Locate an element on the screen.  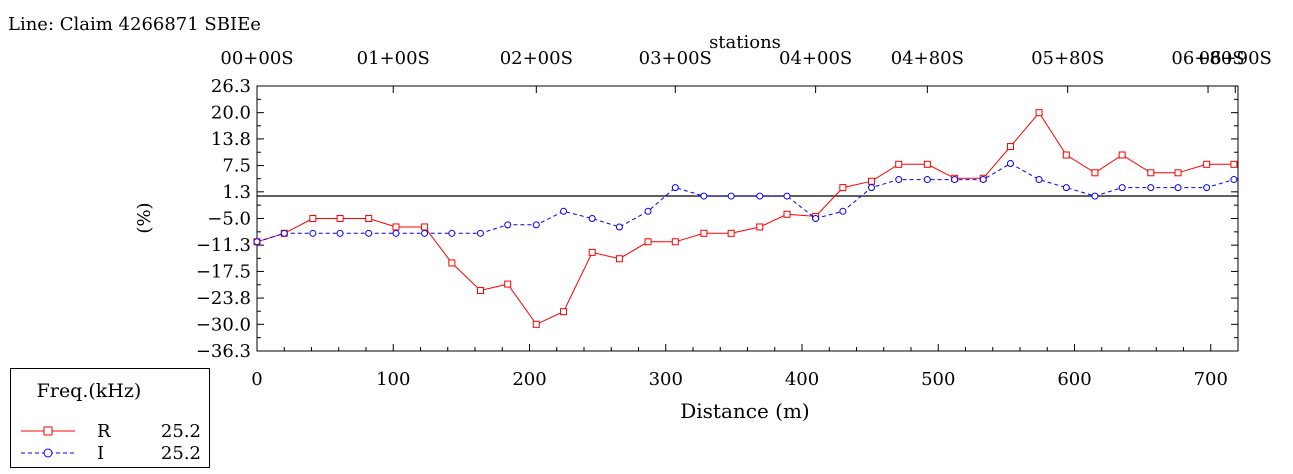
y-tick-label: −11.3 is located at coordinates (223, 245).